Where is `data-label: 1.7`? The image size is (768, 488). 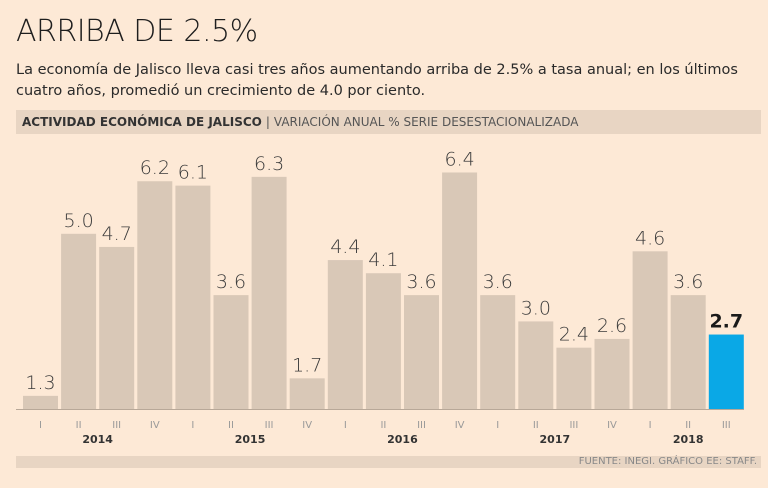
data-label: 1.7 is located at coordinates (307, 365).